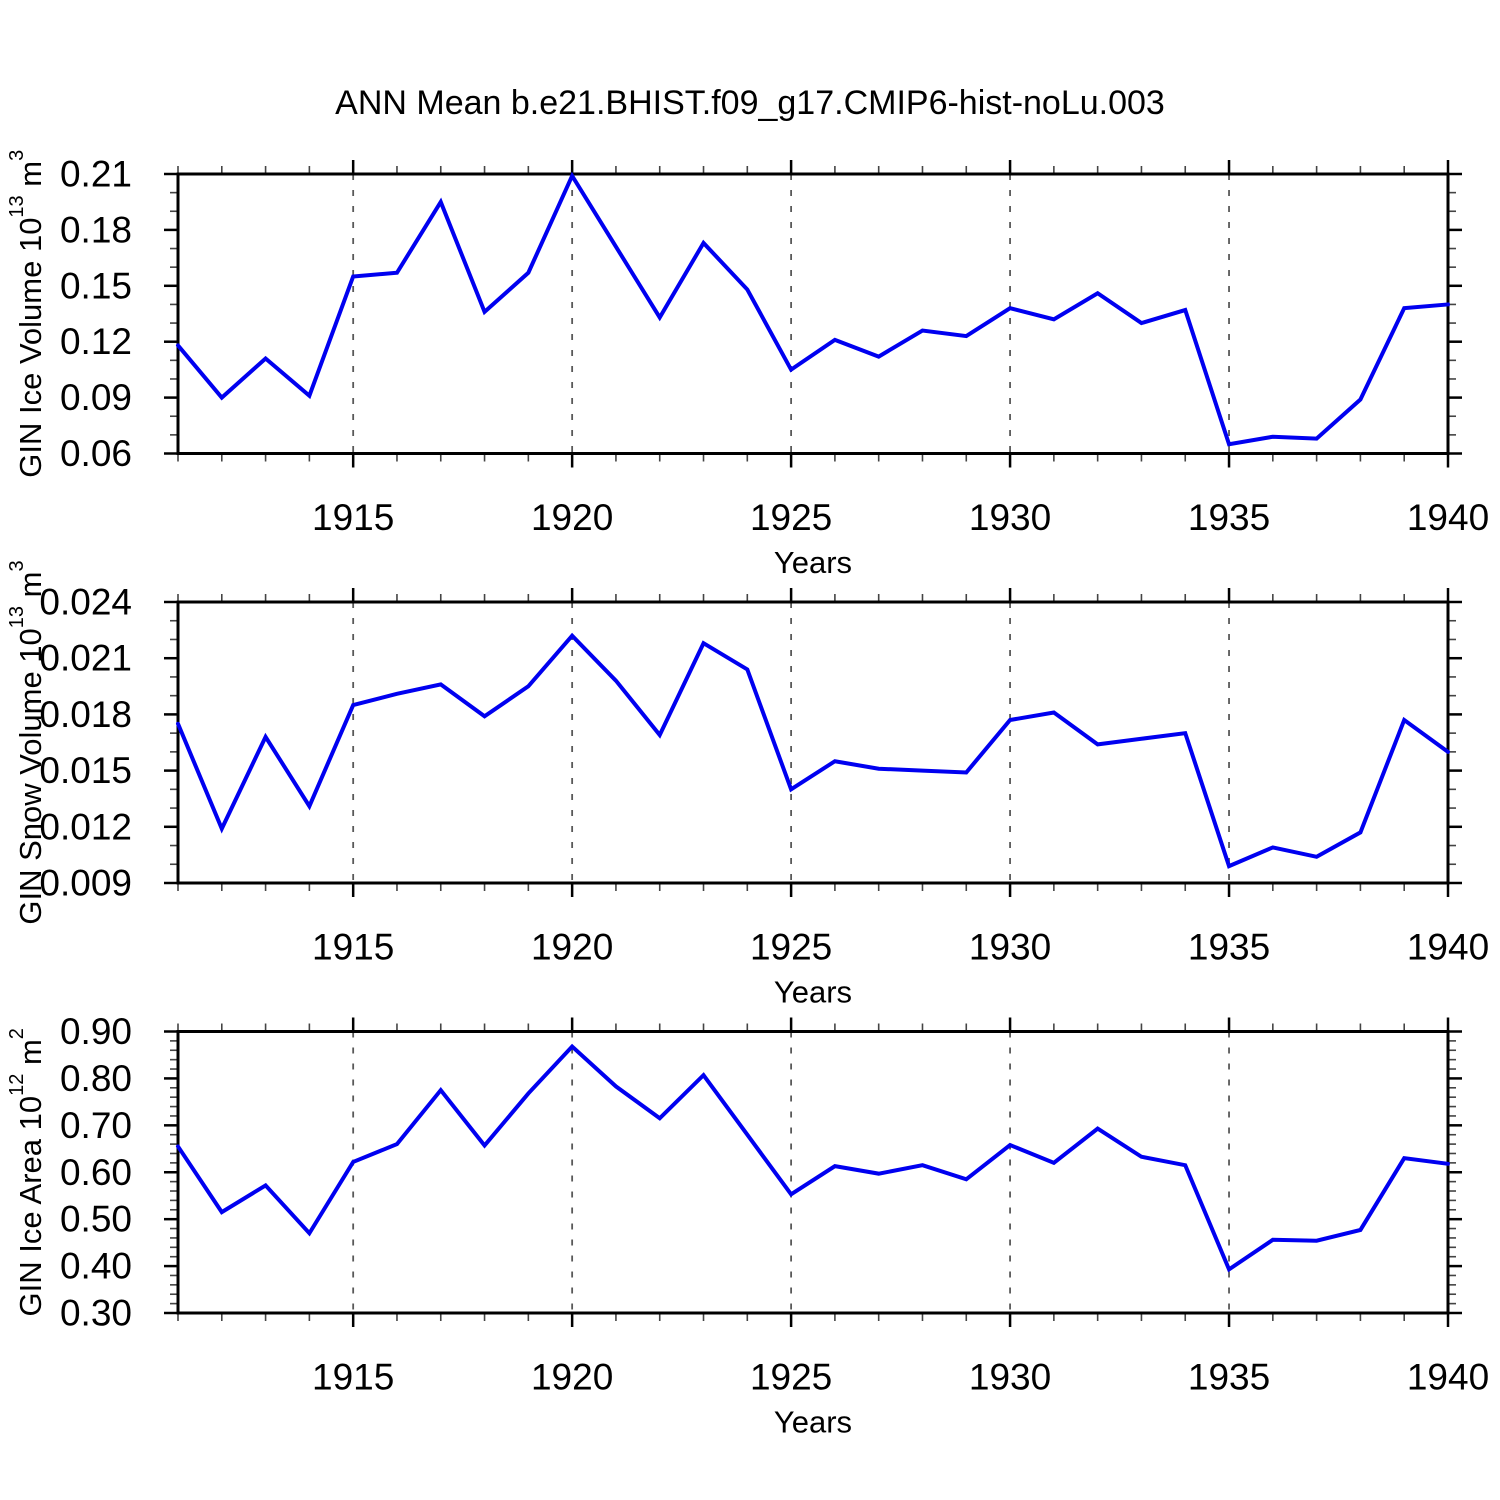  I want to click on y-tick-label: 0.90, so click(96, 1031).